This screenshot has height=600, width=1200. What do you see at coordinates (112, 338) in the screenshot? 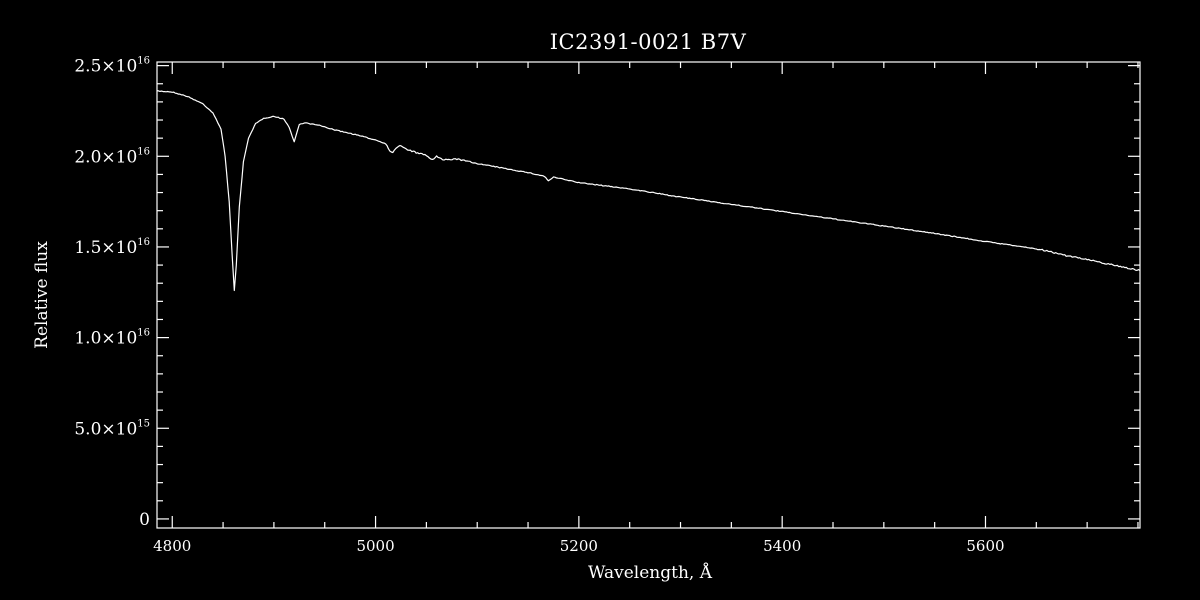
I see `y-tick-label: 1.0×10¹⁶` at bounding box center [112, 338].